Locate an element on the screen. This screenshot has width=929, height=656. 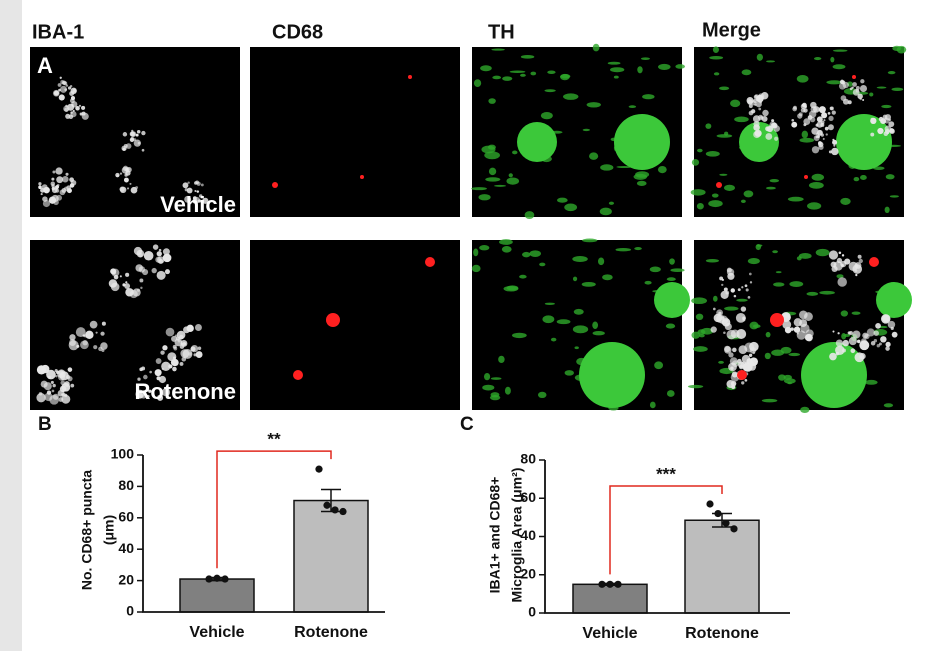
micrograph is located at coordinates (355, 132).